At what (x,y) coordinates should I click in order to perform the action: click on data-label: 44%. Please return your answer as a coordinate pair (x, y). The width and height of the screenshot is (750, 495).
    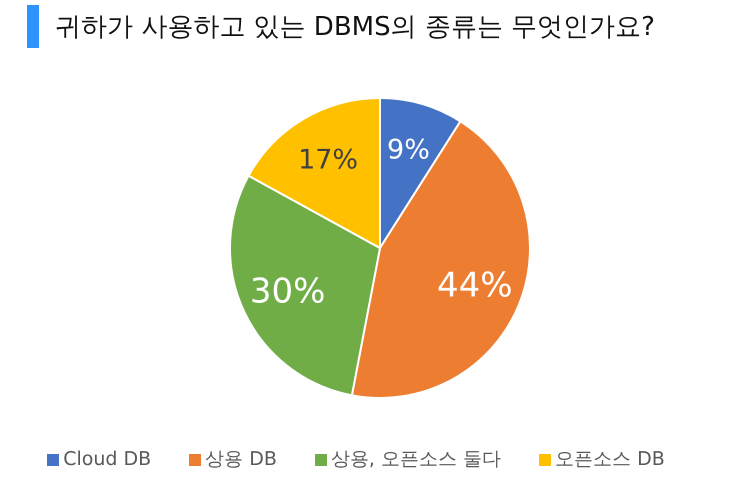
    Looking at the image, I should click on (475, 286).